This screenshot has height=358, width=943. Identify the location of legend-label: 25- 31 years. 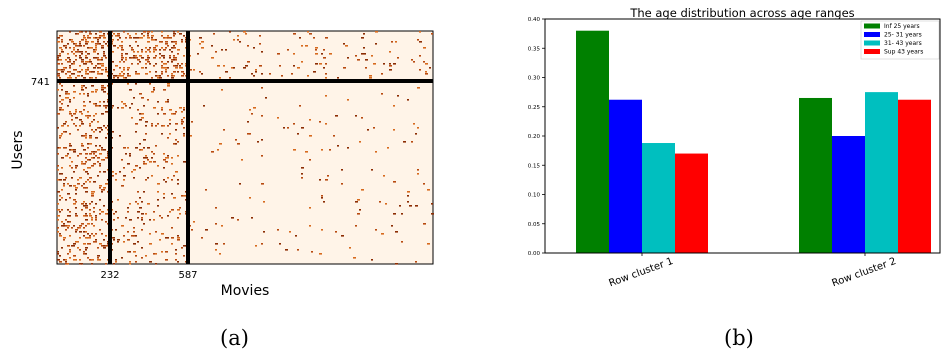
(903, 35).